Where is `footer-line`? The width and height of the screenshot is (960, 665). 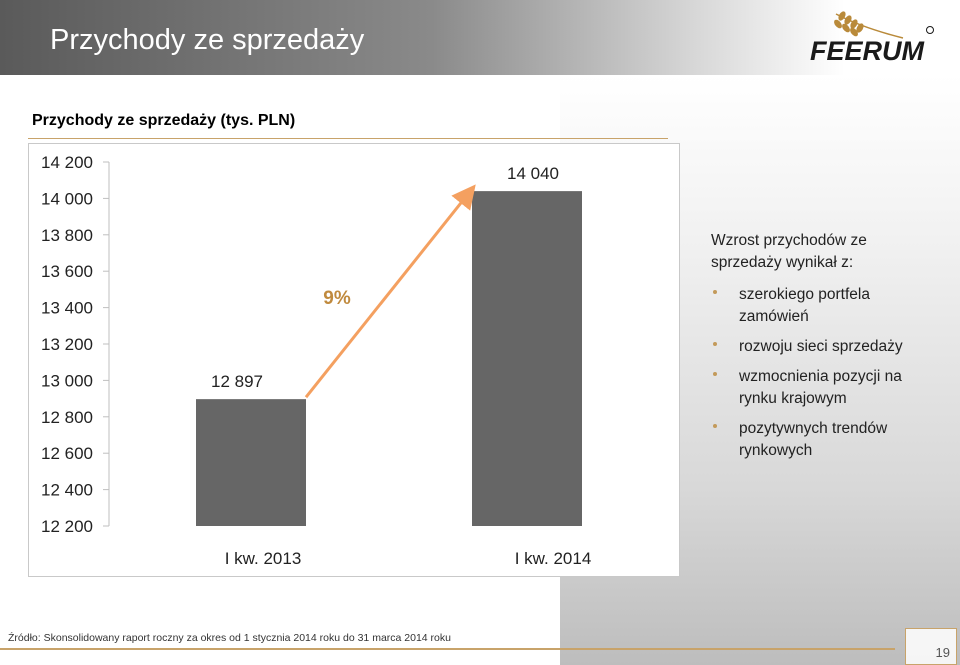 footer-line is located at coordinates (447, 649).